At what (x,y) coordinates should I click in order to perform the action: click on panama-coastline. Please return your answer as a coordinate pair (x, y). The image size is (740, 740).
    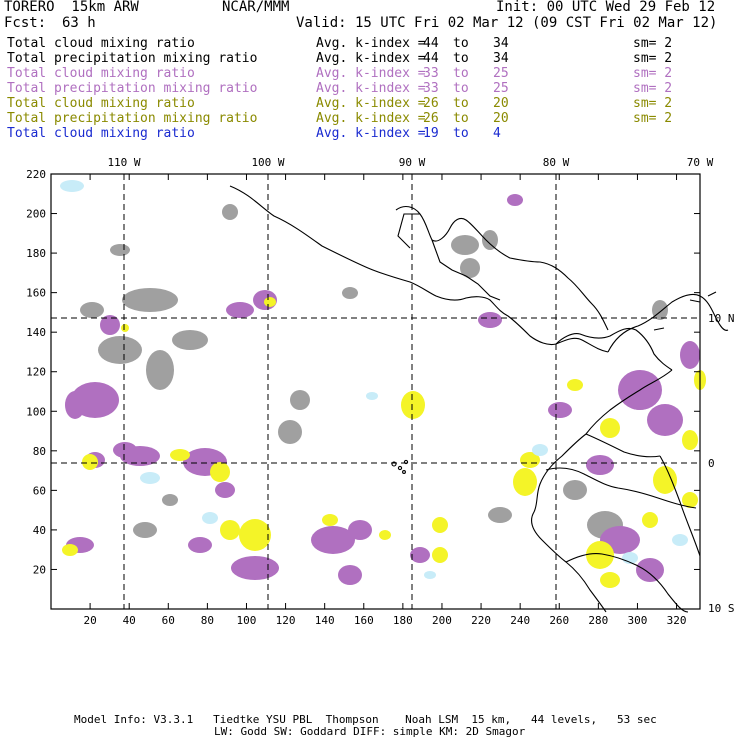
    Looking at the image, I should click on (614, 349).